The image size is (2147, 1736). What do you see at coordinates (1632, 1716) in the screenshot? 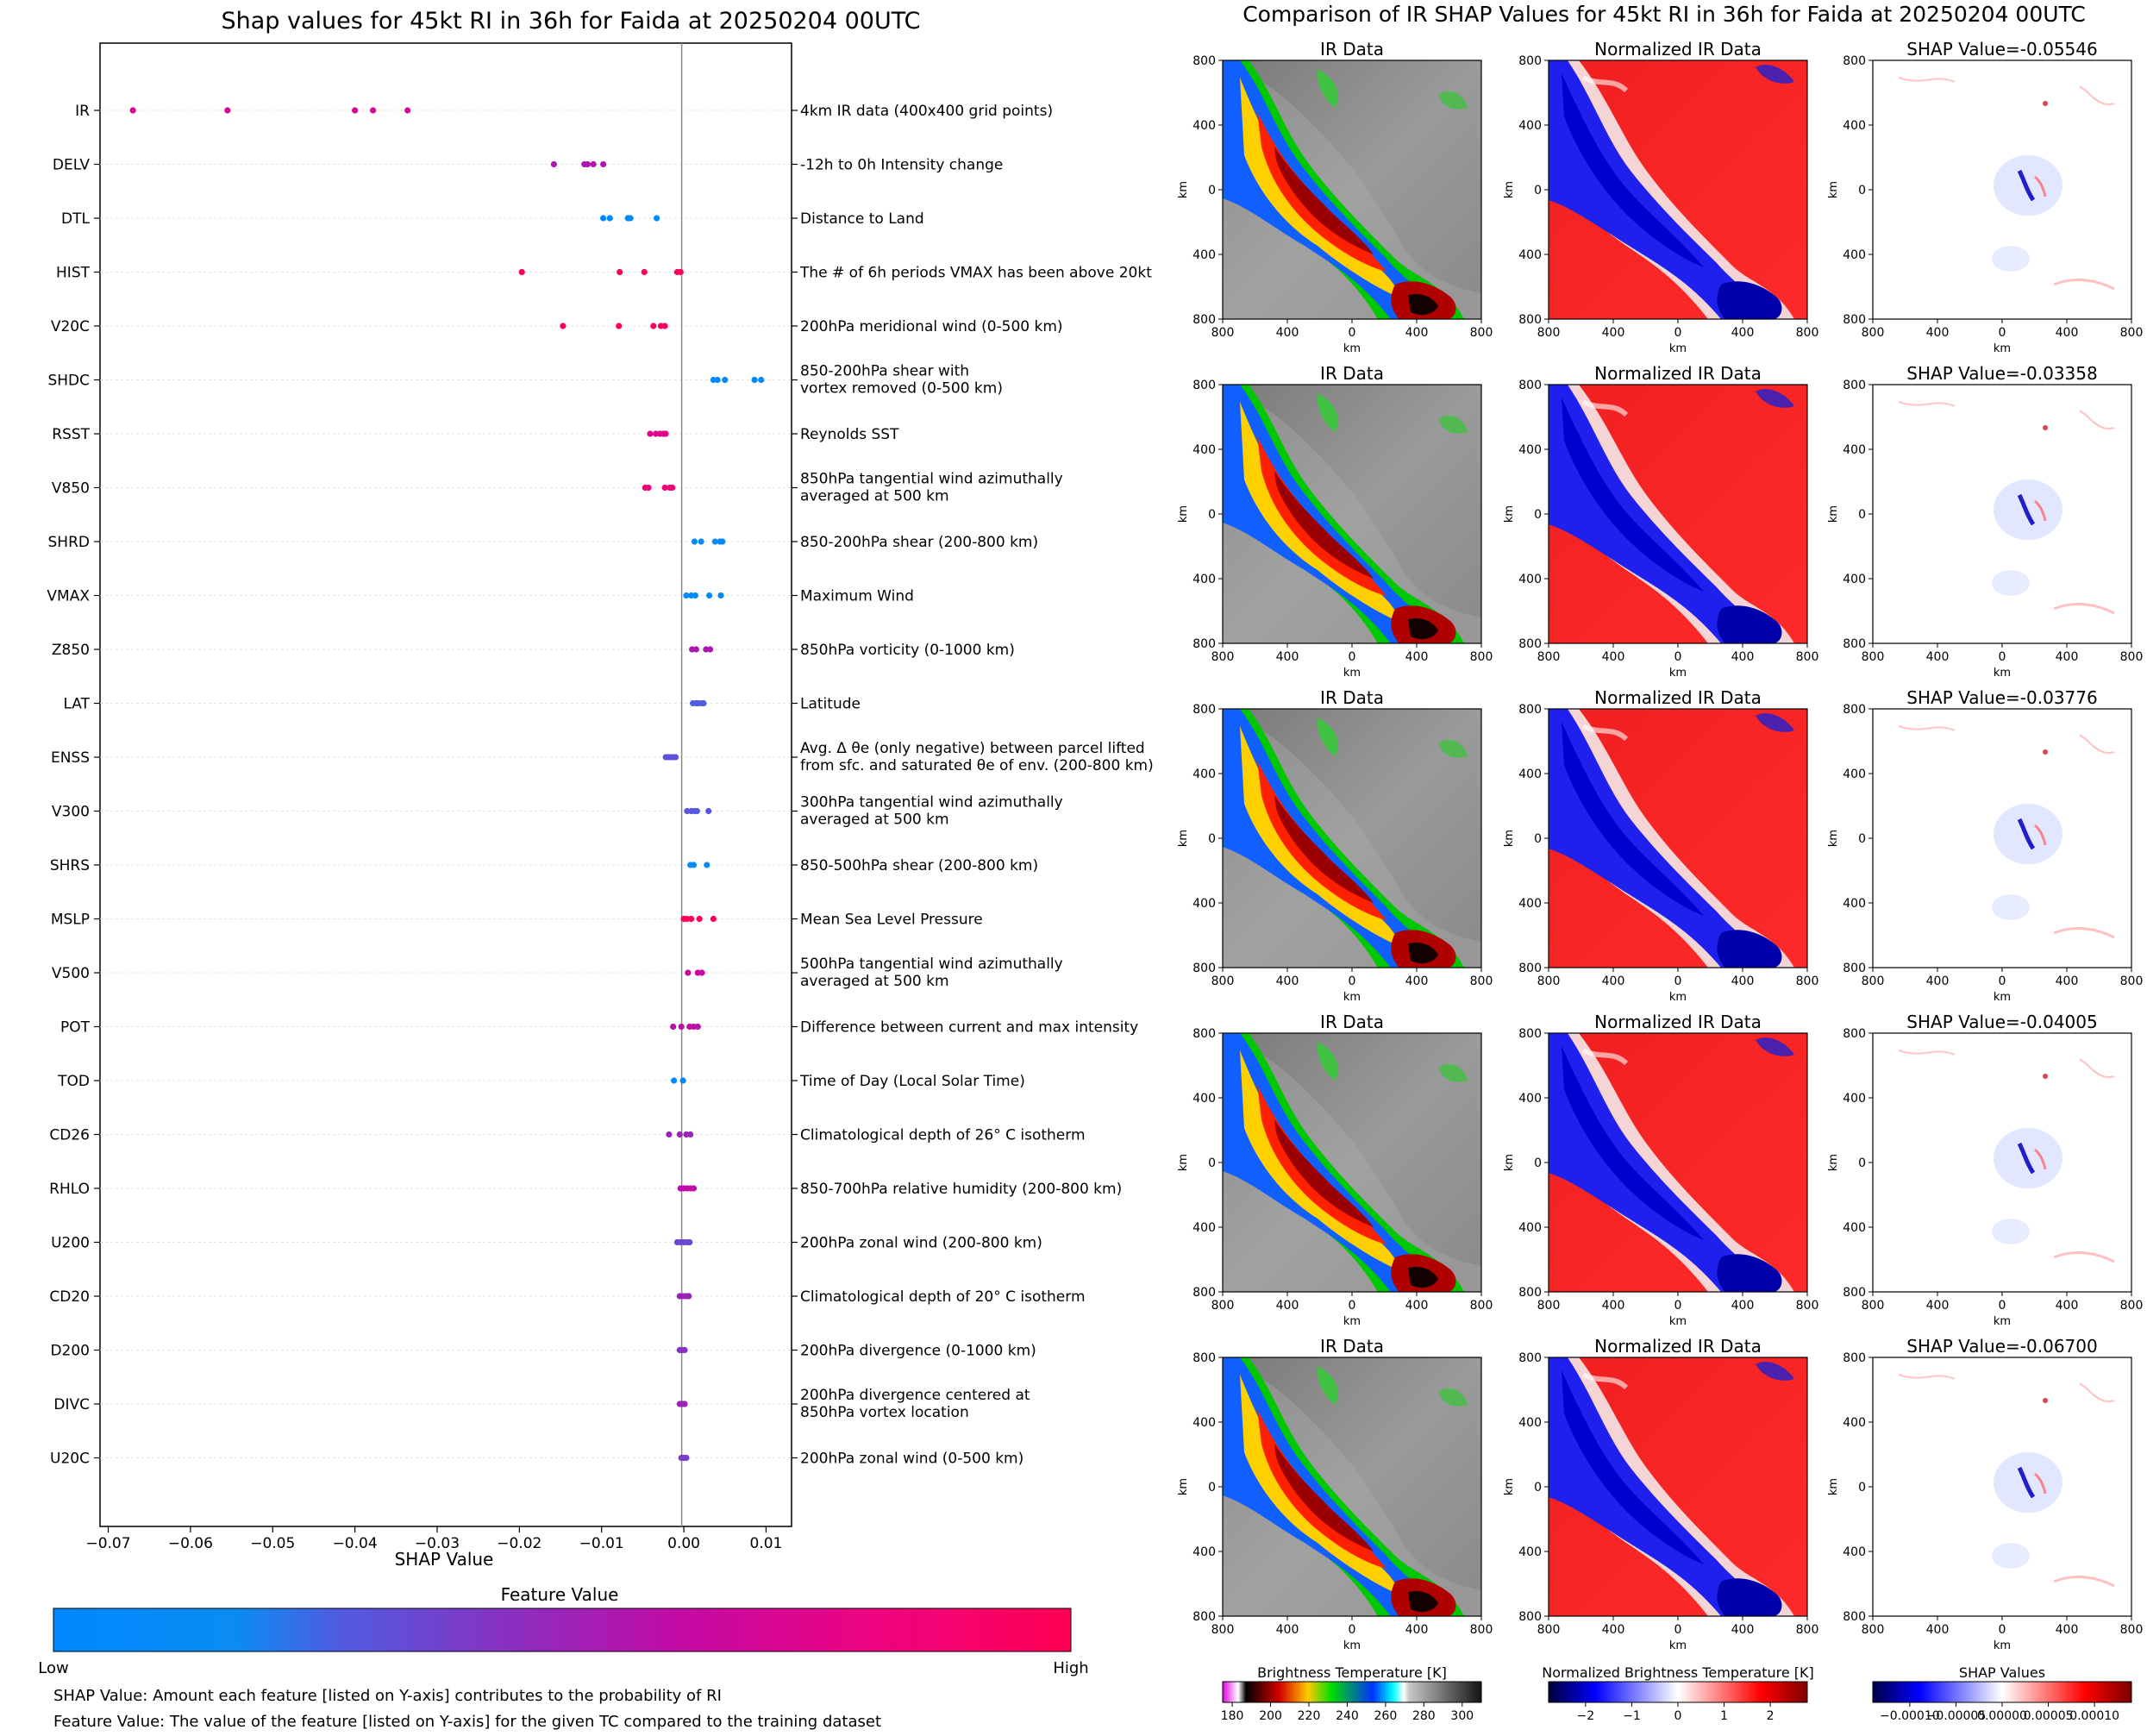
I see `colorbar-tick-label: −1` at bounding box center [1632, 1716].